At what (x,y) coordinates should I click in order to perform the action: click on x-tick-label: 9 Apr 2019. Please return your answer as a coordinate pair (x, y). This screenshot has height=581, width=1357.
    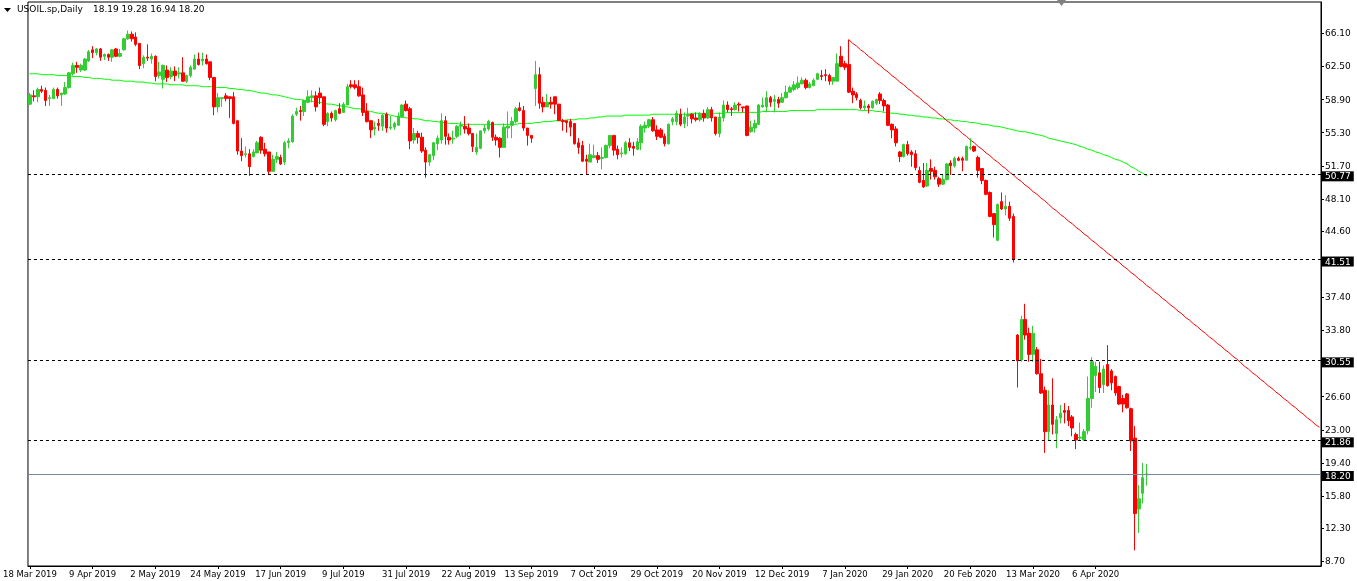
    Looking at the image, I should click on (93, 573).